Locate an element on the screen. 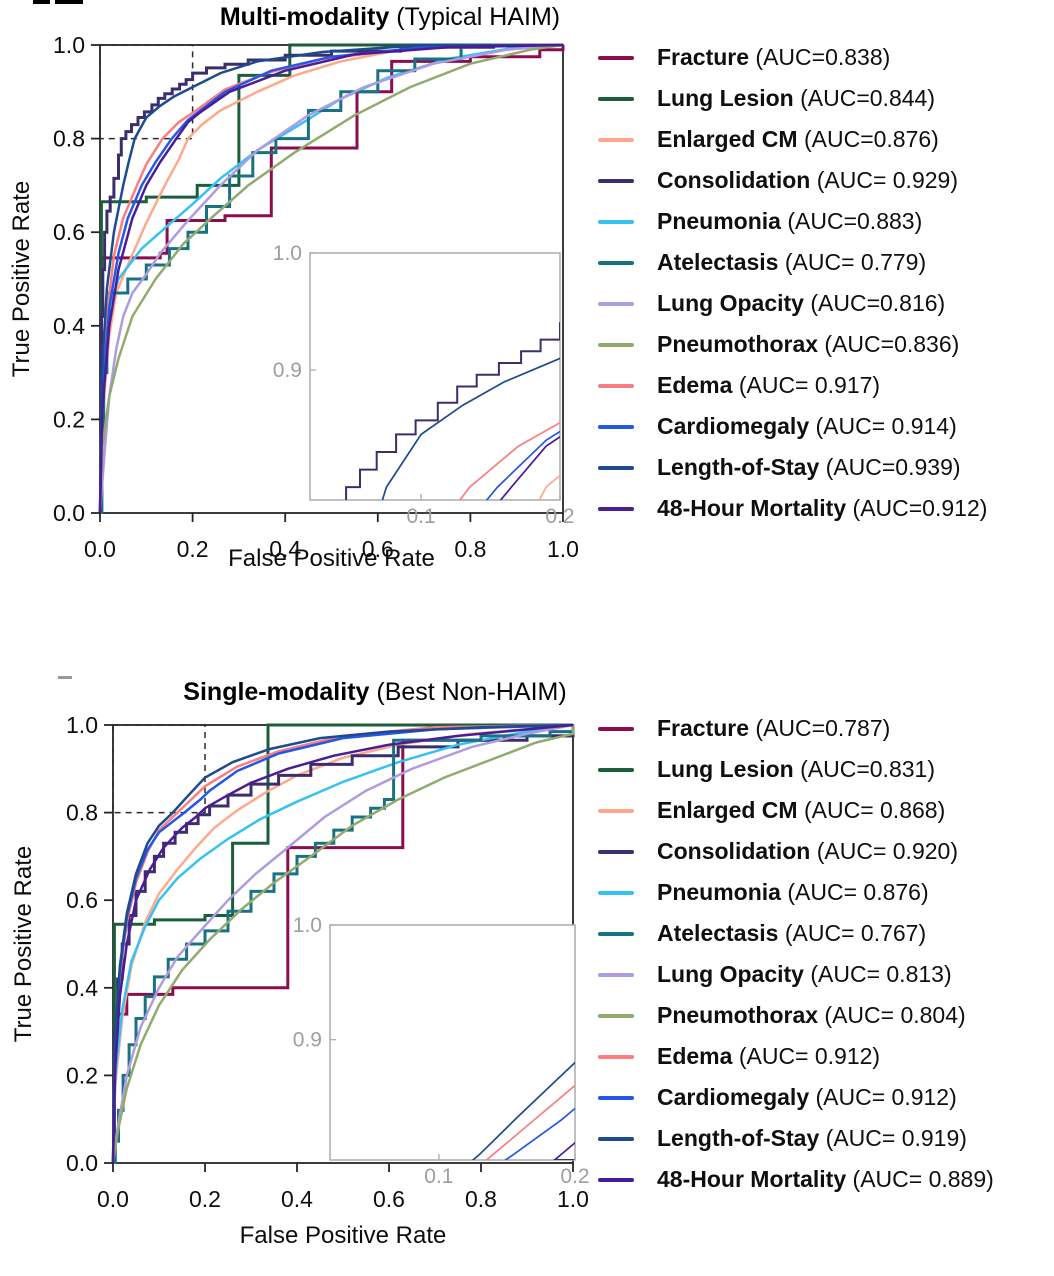  chart-title-multi-modality: Multi-modality (Typical HAIM) is located at coordinates (390, 17).